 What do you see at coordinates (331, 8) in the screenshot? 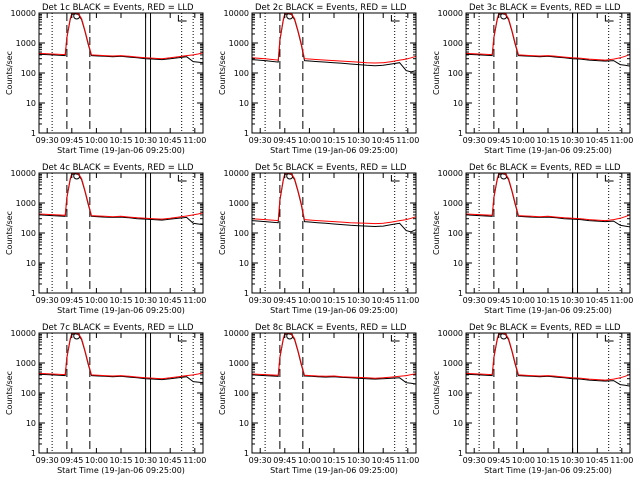
I see `panel-title: Det 2c BLACK = Events, RED = LLD` at bounding box center [331, 8].